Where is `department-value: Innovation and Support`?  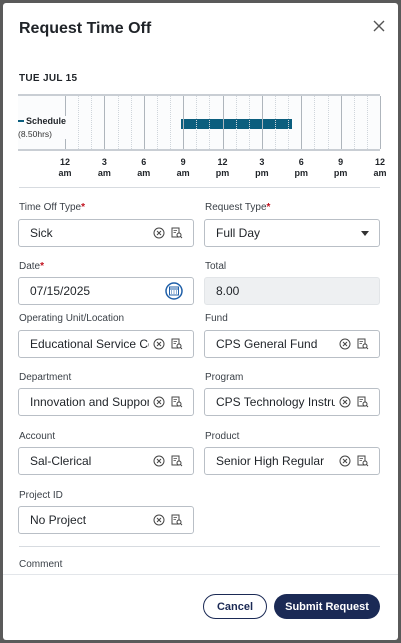
department-value: Innovation and Support is located at coordinates (89, 402).